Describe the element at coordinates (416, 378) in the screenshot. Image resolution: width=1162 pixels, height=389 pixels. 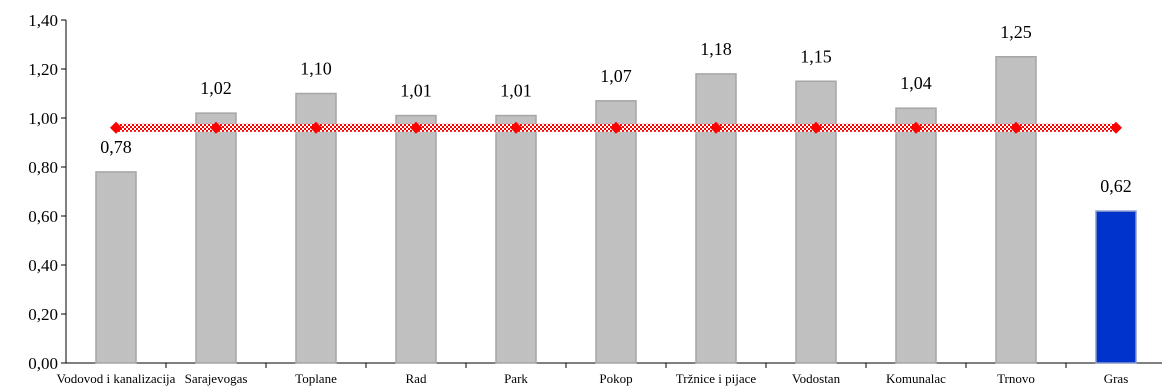
I see `x-tick-label: Rad` at that location.